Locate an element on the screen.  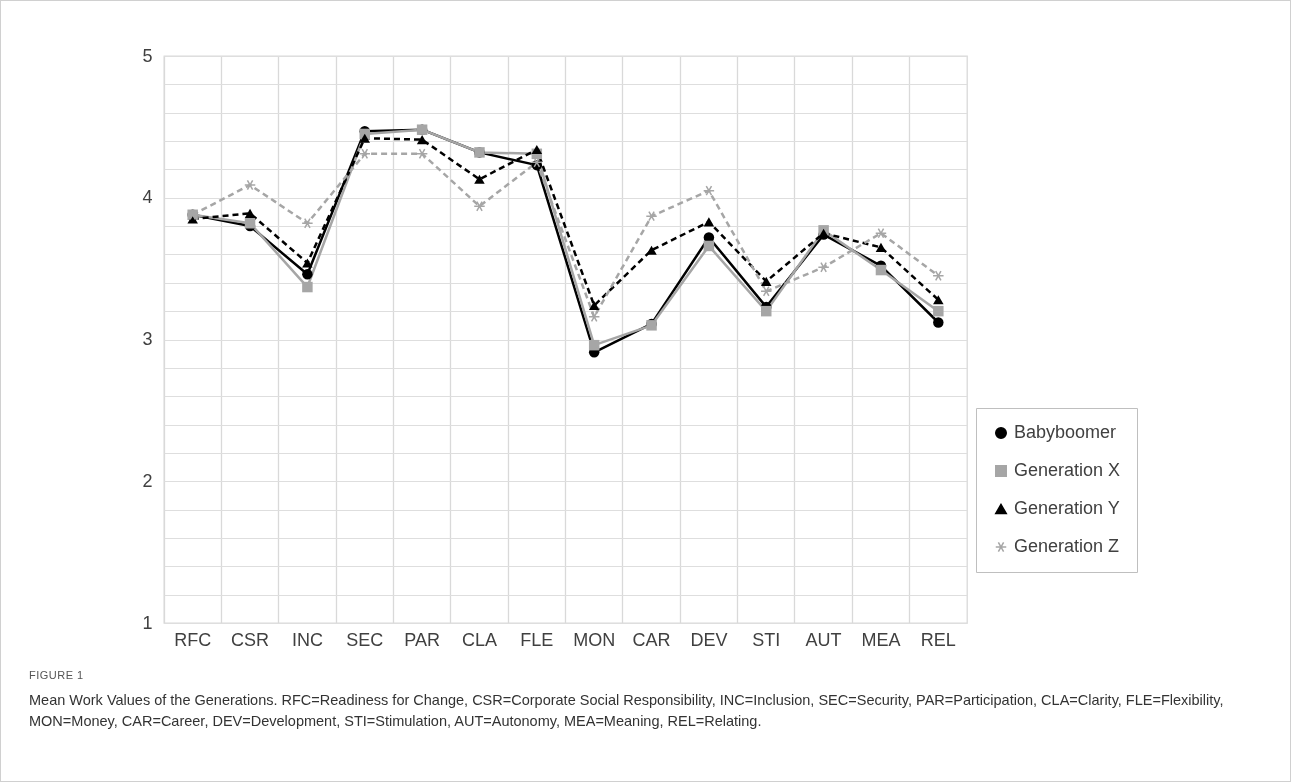
text: Mean Work Values of the Generations. RFC=Readiness for Change, CSR=Corporate Social Responsibility, INC=Inclusion, SEC=Security, PAR=Participation, CLA=Clarity, FLE=Flexibility, MON=Money, CAR=Career, DEV=Development, STI=Stimulation, AUT=Autonomy, MEA=Meaning, REL=Relating. is located at coordinates (627, 711).